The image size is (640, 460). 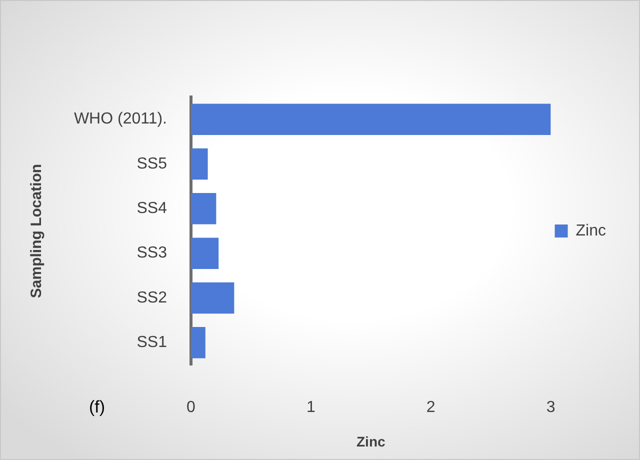 What do you see at coordinates (371, 441) in the screenshot?
I see `x-axis-title: Zinc` at bounding box center [371, 441].